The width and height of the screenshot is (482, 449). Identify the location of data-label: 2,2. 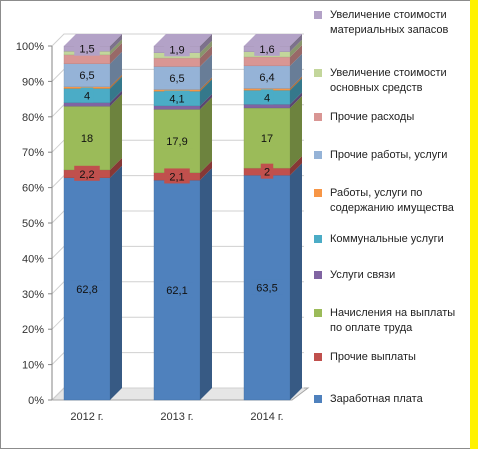
(86, 175).